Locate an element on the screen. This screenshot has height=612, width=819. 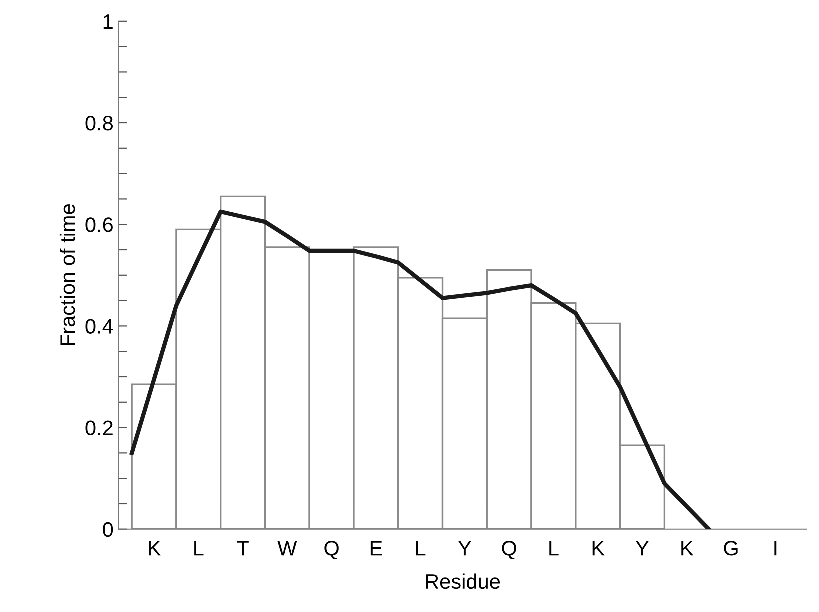
y-tick-label: 0.6 is located at coordinates (99, 225).